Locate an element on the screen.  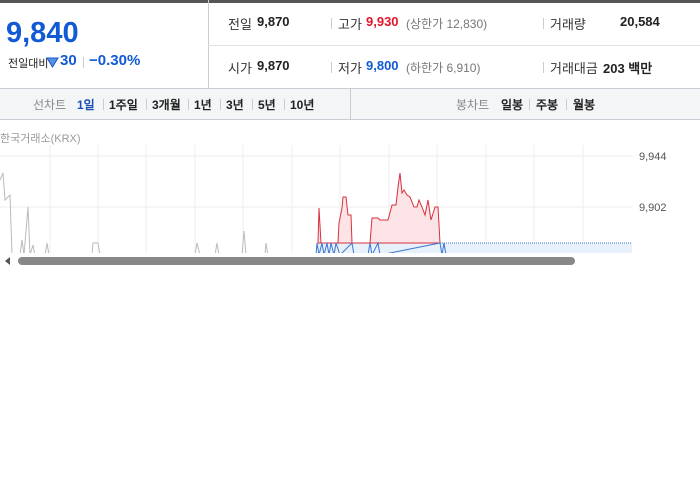
axis-label: 9,944 is located at coordinates (653, 157).